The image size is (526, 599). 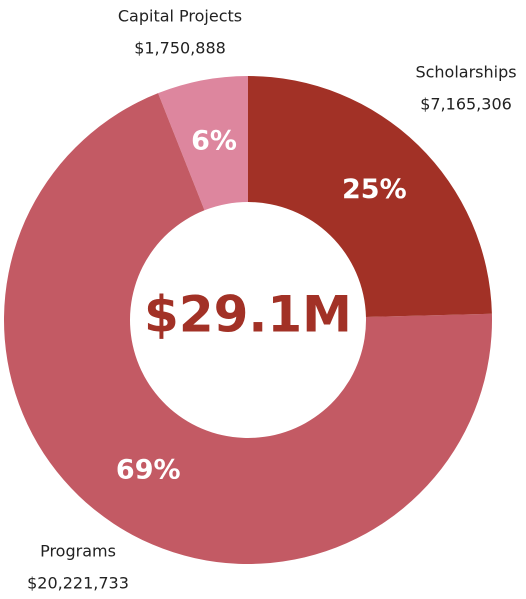 I want to click on value-label: $20,221,733, so click(x=78, y=583).